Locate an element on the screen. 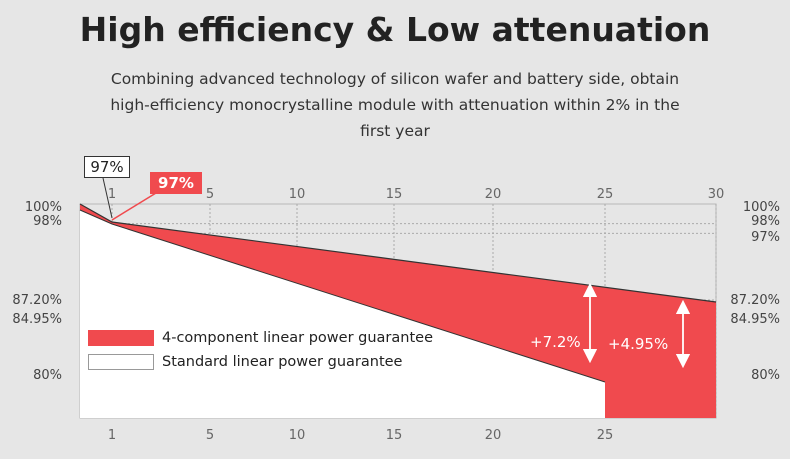 This screenshot has height=459, width=790. x-tick-bottom-1: 1 is located at coordinates (112, 435).